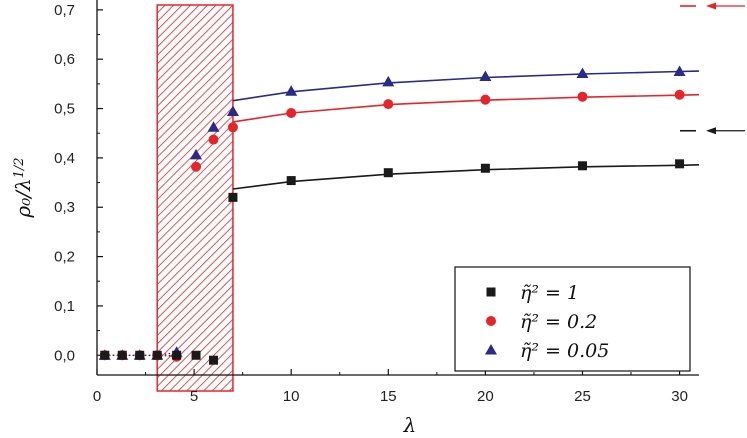 The height and width of the screenshot is (438, 747). What do you see at coordinates (194, 396) in the screenshot?
I see `x-tick-label: 5` at bounding box center [194, 396].